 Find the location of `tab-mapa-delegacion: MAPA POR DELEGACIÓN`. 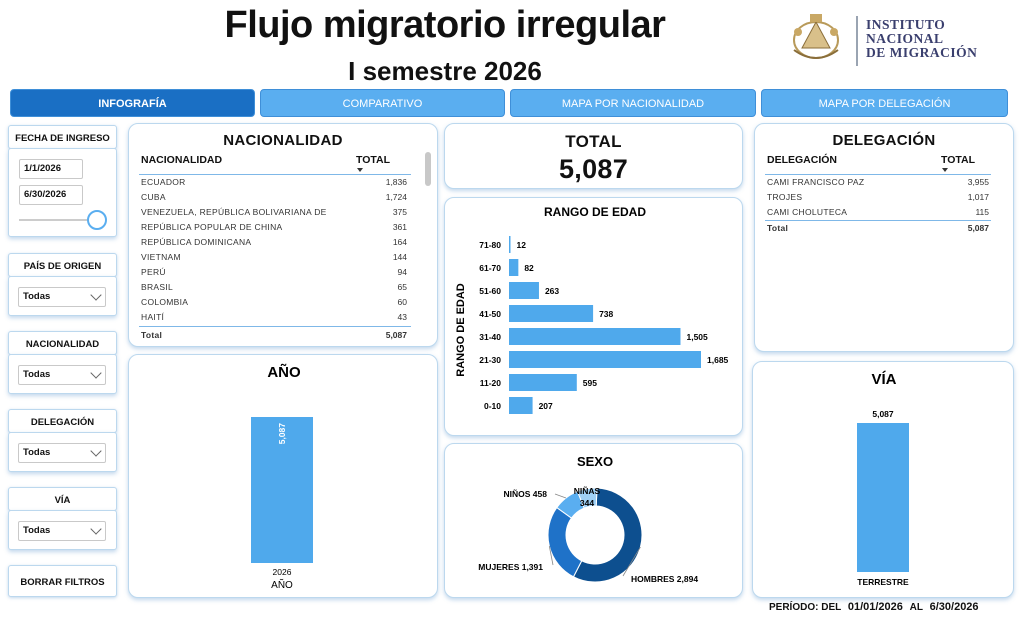

tab-mapa-delegacion: MAPA POR DELEGACIÓN is located at coordinates (884, 103).